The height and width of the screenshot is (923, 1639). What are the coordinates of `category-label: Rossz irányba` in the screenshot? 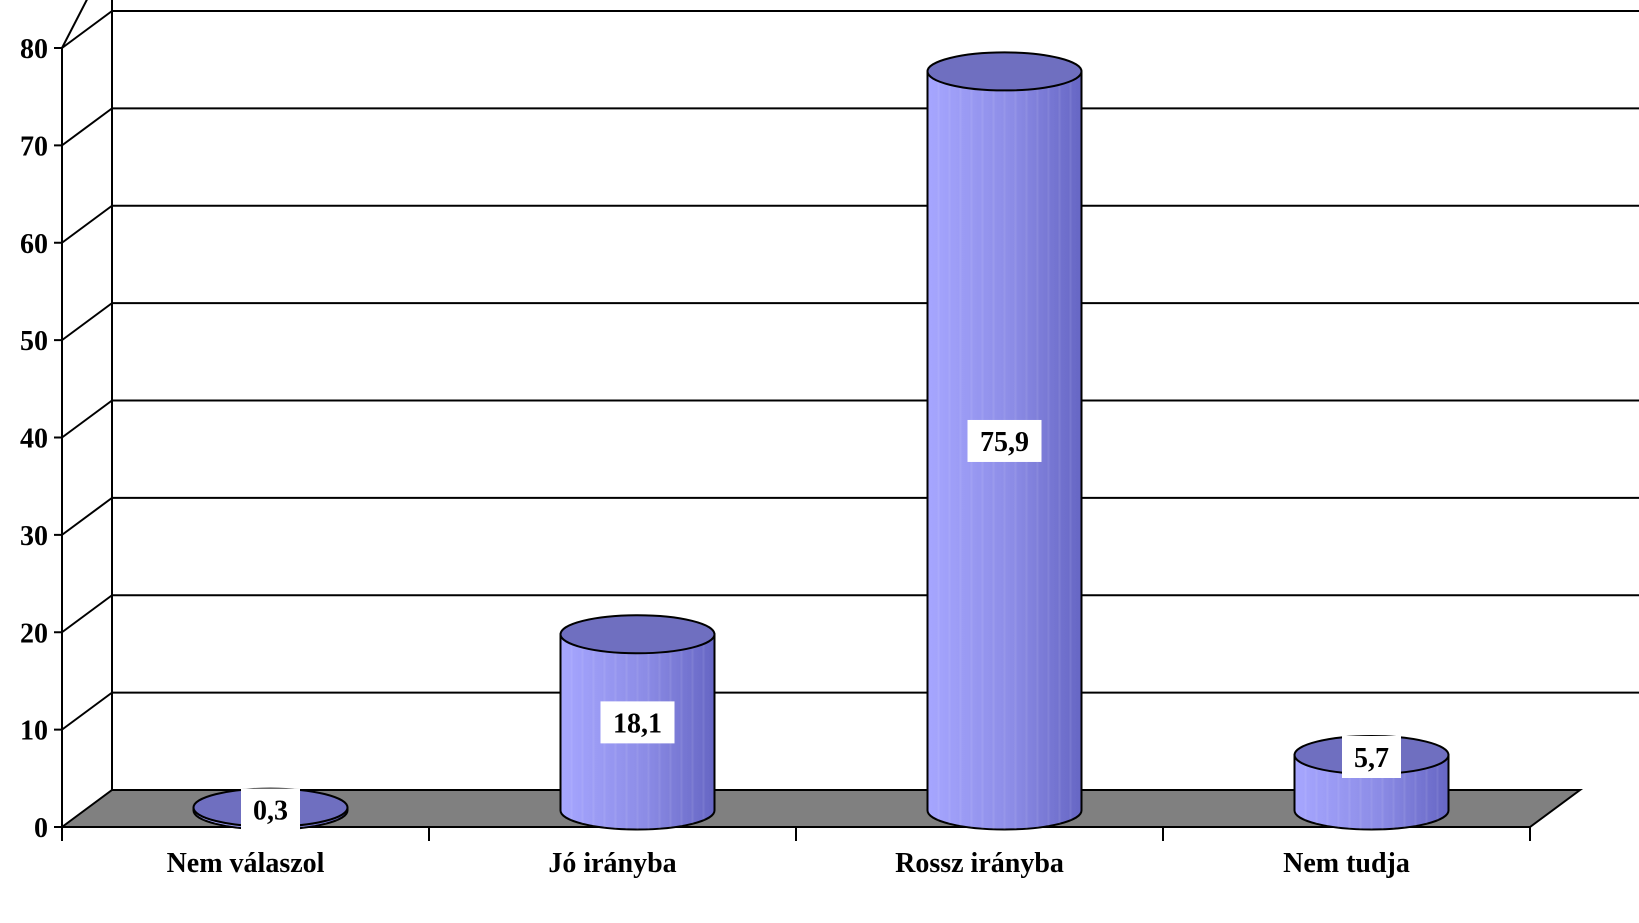 It's located at (979, 863).